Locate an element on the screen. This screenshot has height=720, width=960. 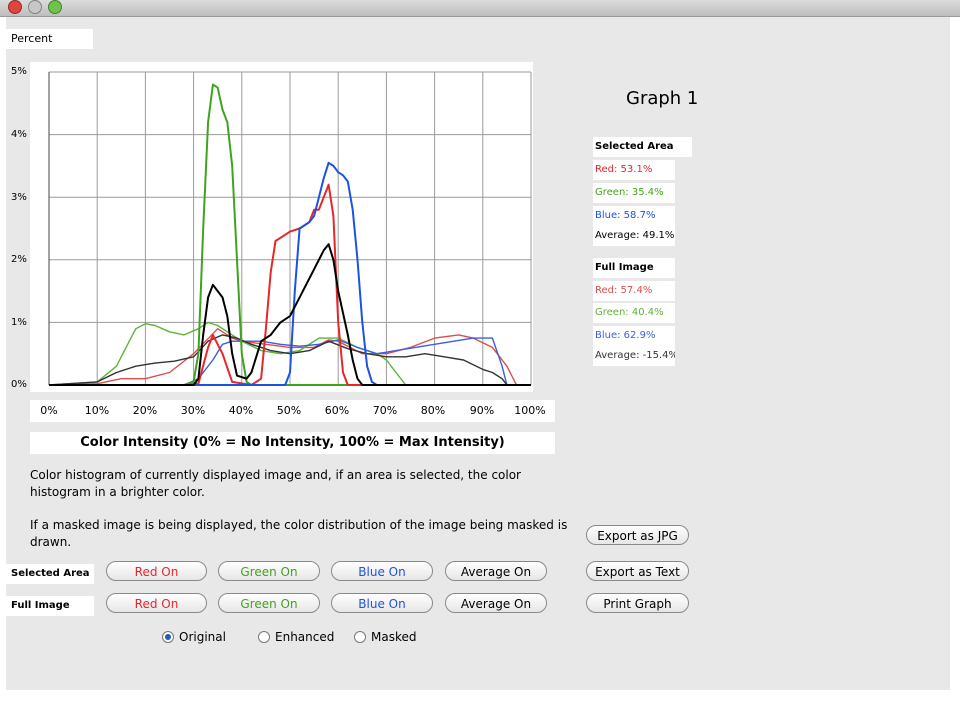
full-image-row-label: Full Image is located at coordinates (50, 606).